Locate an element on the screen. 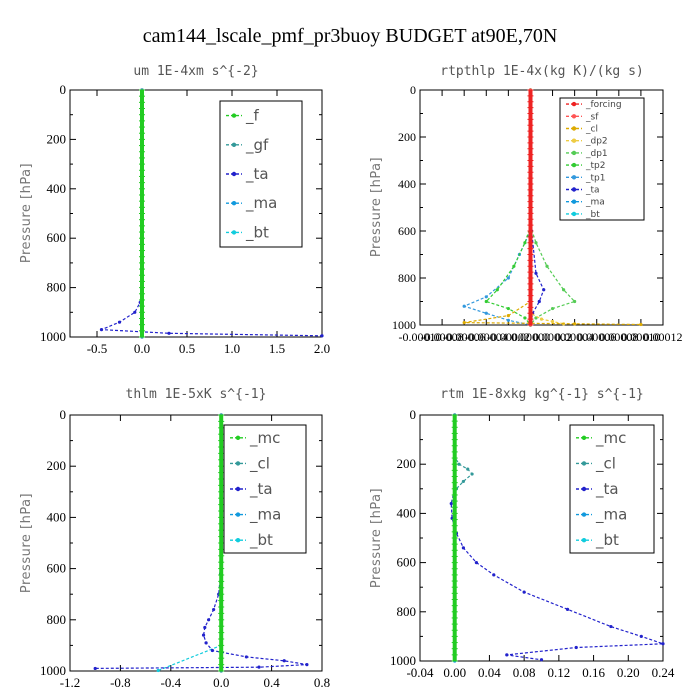 The height and width of the screenshot is (700, 700). x-tick-label: 0.00010 is located at coordinates (640, 337).